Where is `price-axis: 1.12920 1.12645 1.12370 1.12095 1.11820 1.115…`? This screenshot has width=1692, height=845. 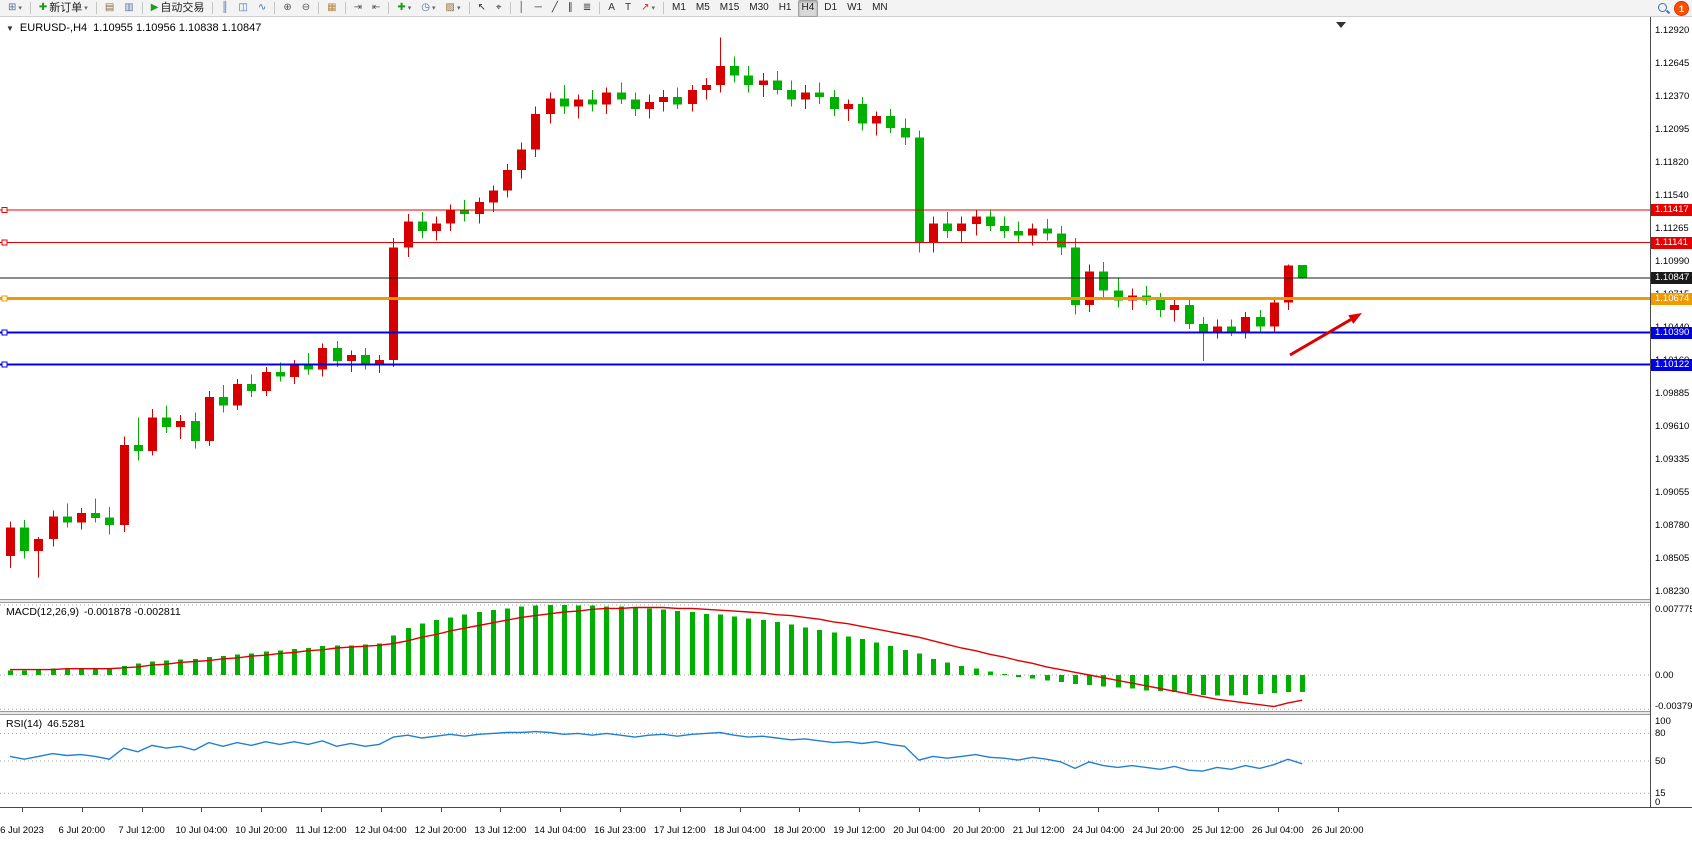
price-axis: 1.12920 1.12645 1.12370 1.12095 1.11820 1.115… is located at coordinates (1671, 412).